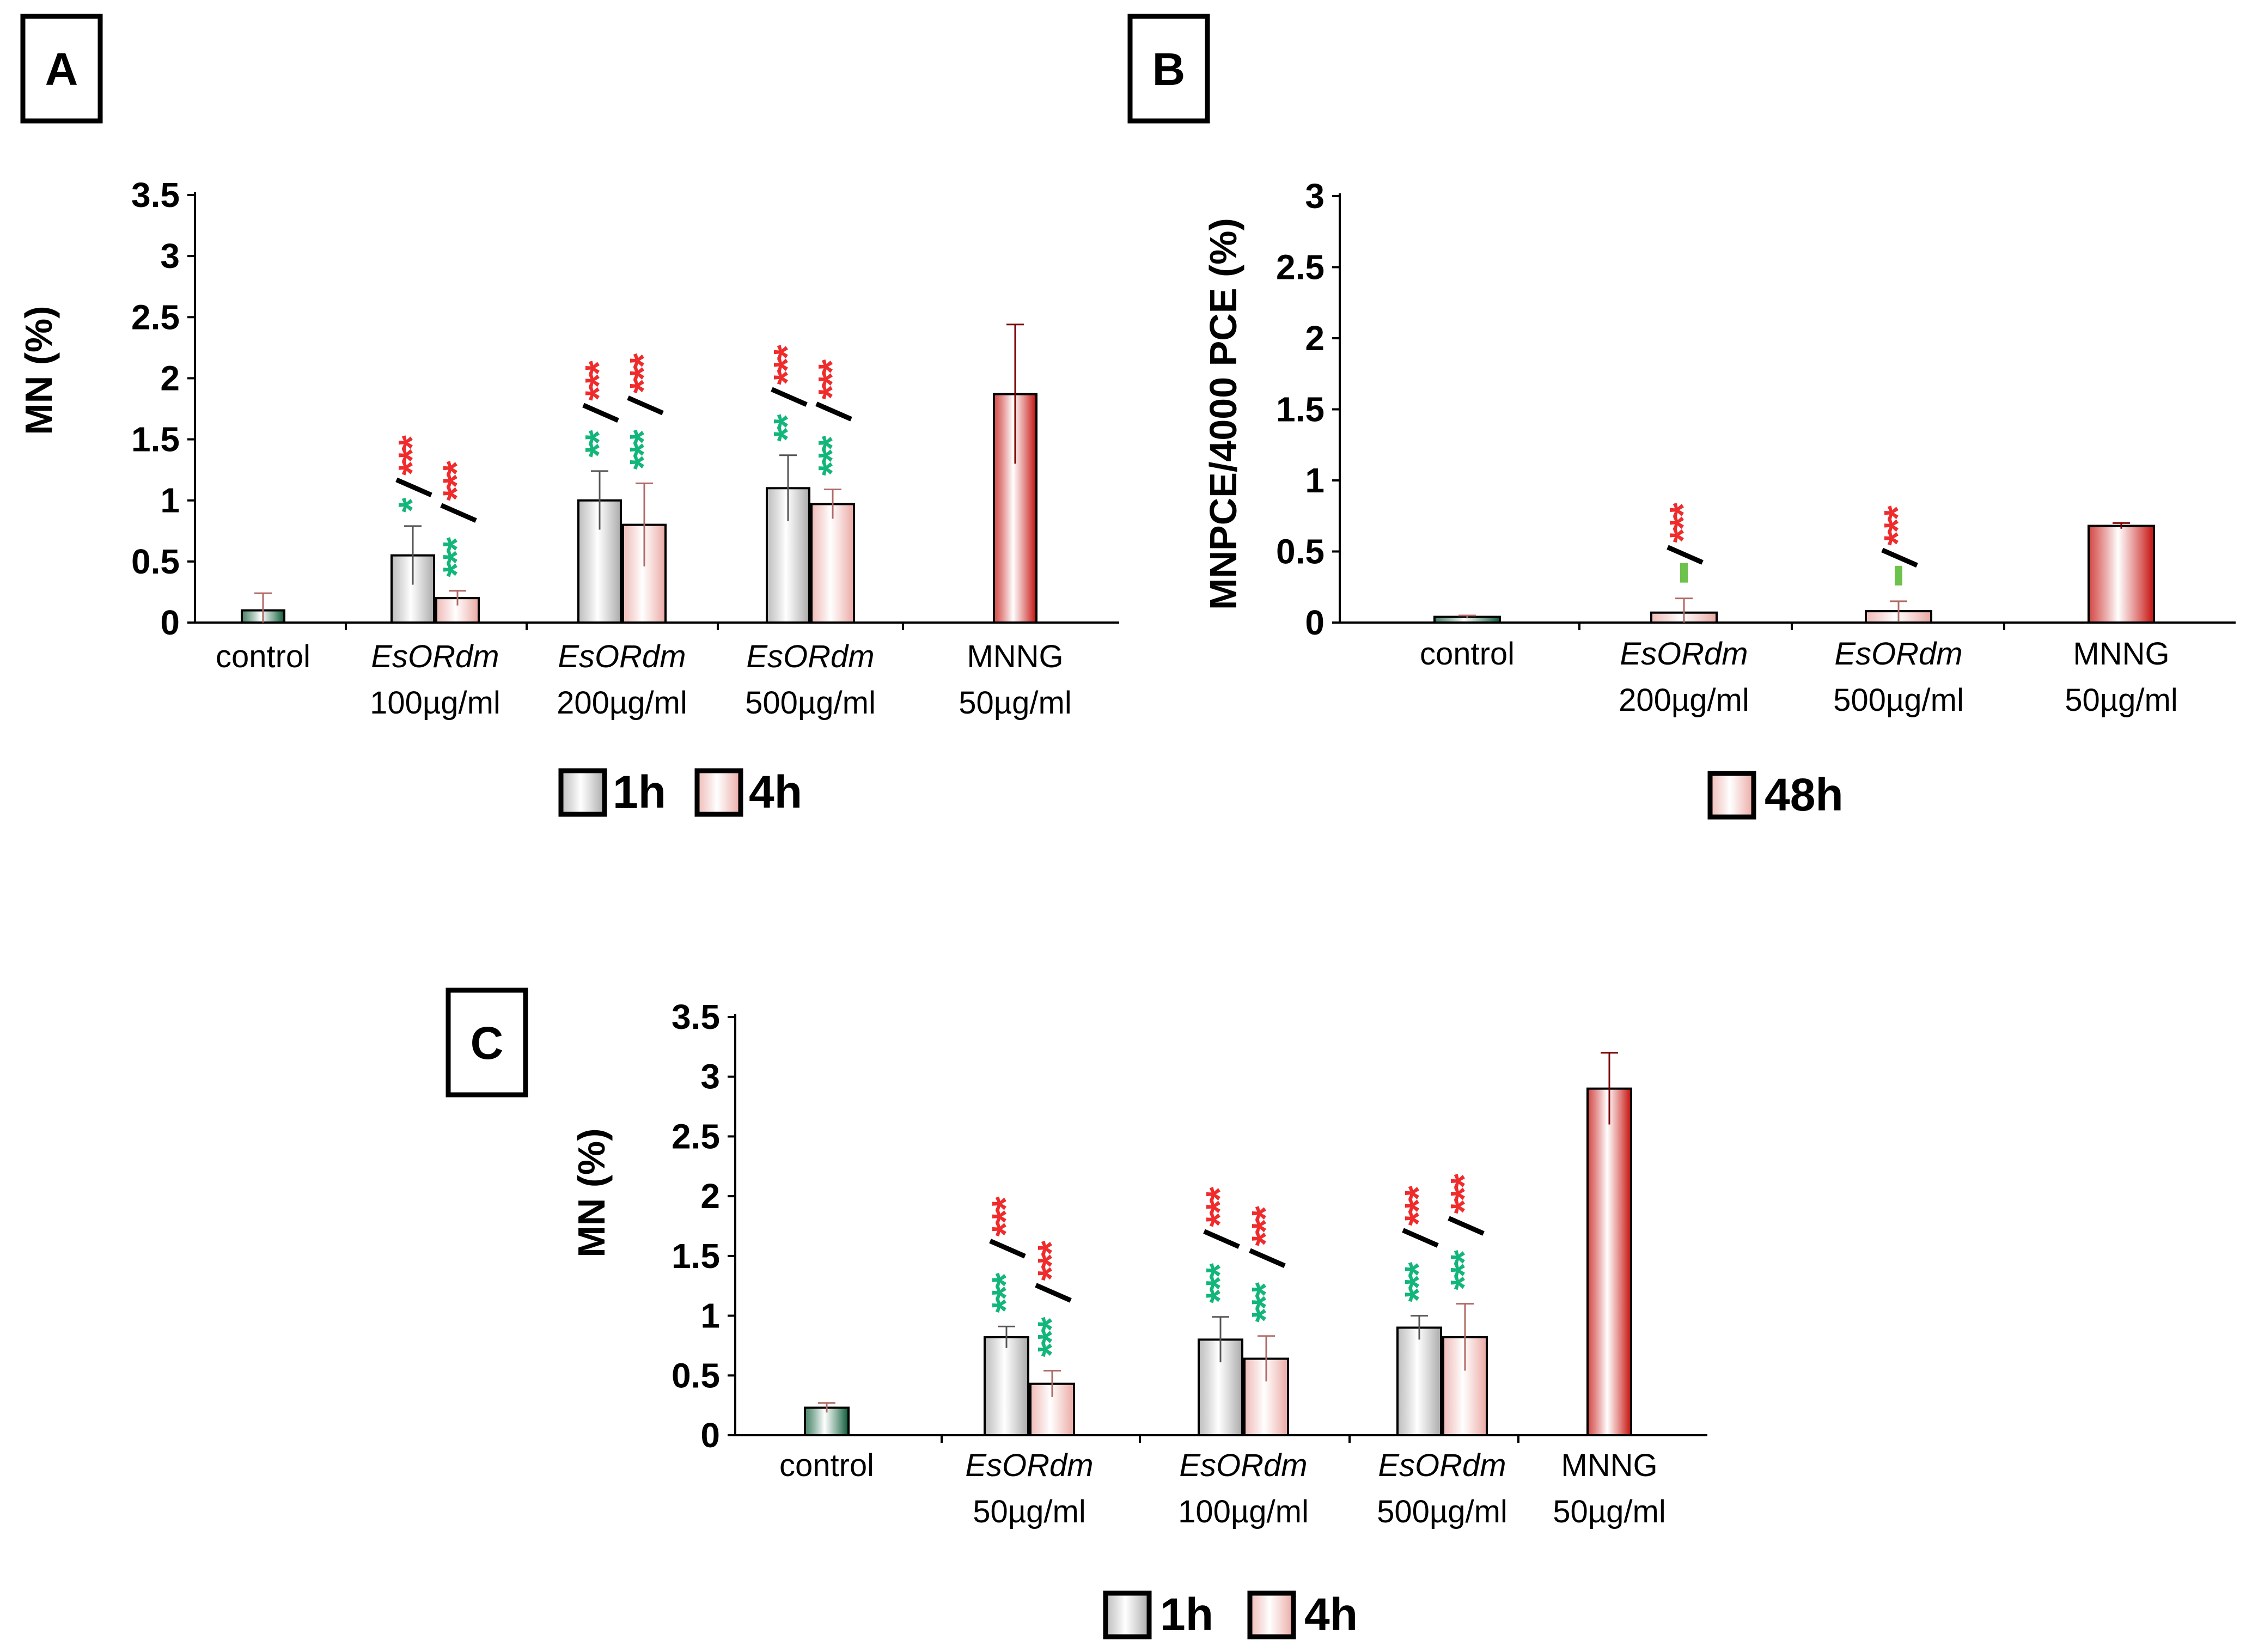 The image size is (2246, 1652). Describe the element at coordinates (1223, 414) in the screenshot. I see `y-axis-label: MNPCE/4000 PCE (%)` at that location.